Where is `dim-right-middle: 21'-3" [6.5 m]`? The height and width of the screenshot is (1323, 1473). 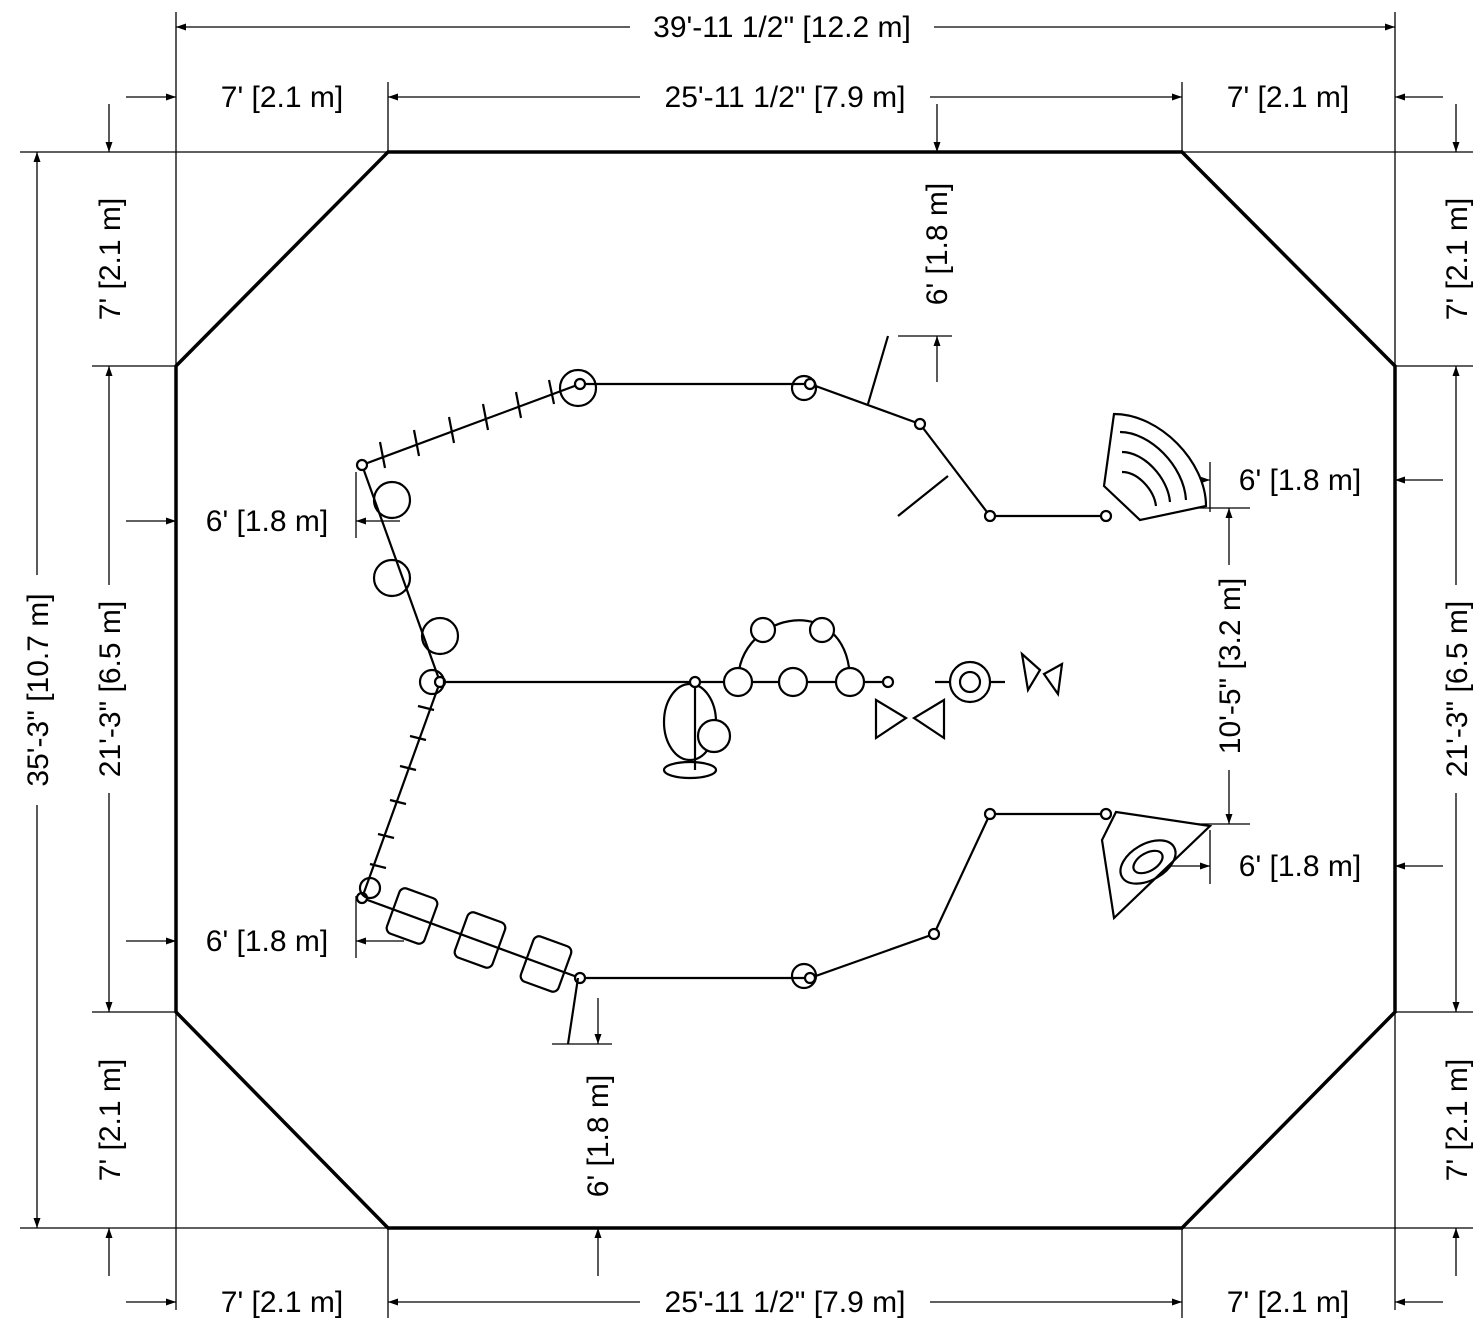
dim-right-middle: 21'-3" [6.5 m] is located at coordinates (1457, 689).